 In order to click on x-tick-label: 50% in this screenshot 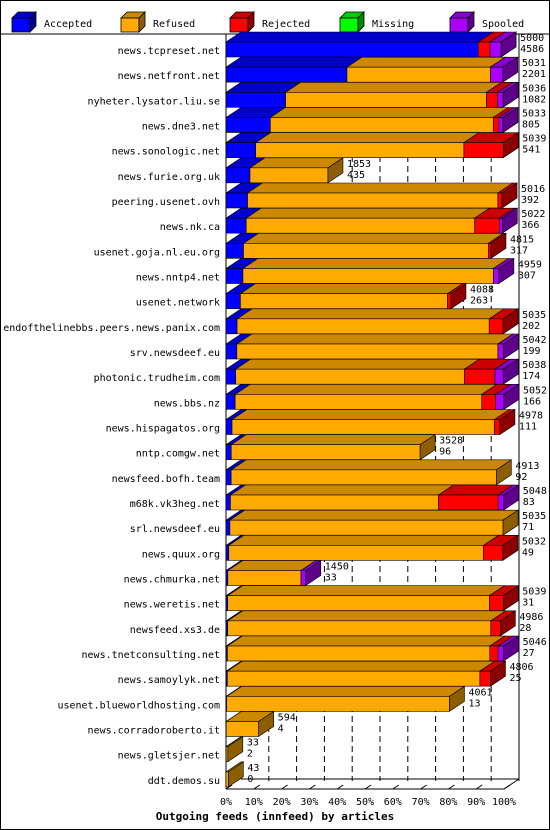, I will do `click(365, 802)`.